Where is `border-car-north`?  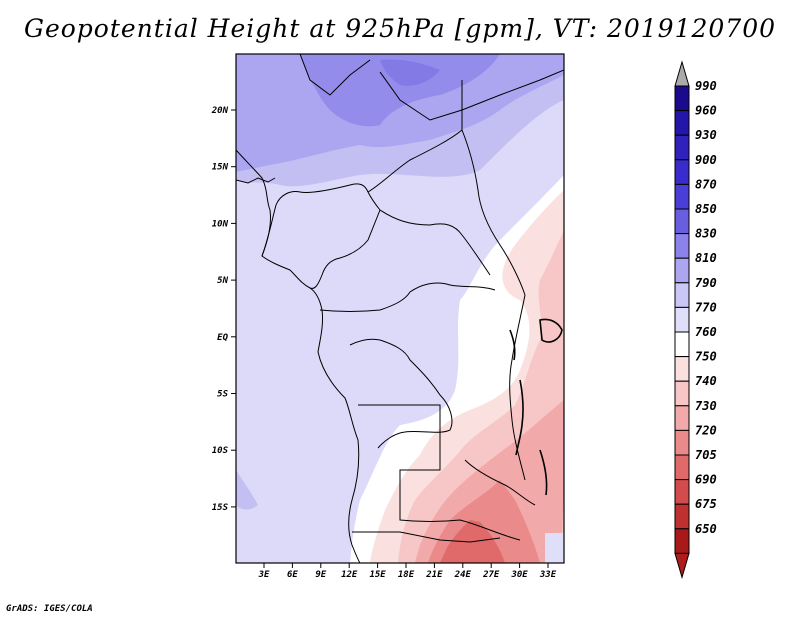 border-car-north is located at coordinates (435, 242).